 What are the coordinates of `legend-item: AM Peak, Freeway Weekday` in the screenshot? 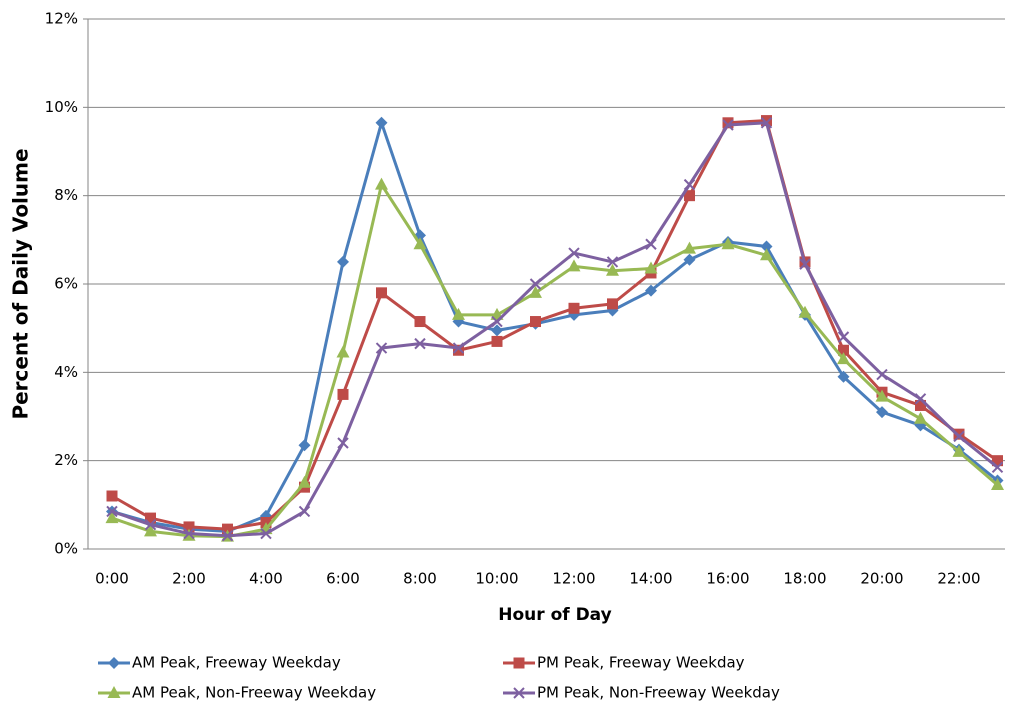 It's located at (219, 663).